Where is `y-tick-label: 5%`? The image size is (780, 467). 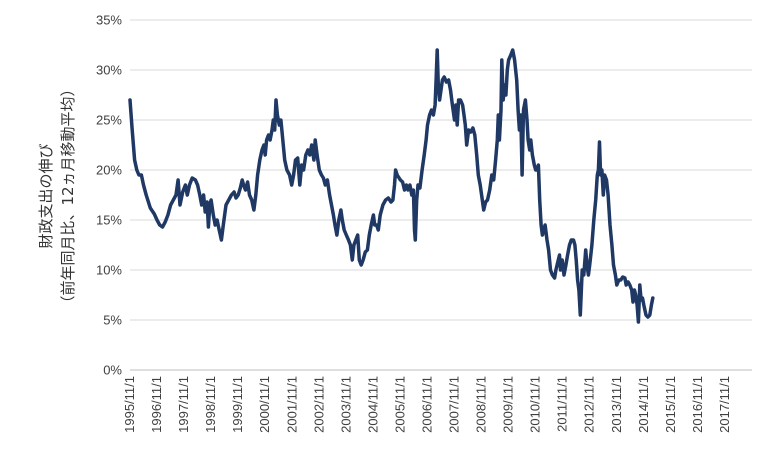 y-tick-label: 5% is located at coordinates (112, 320).